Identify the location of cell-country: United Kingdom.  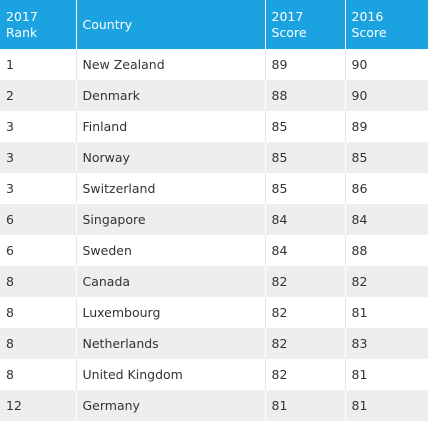
(170, 374).